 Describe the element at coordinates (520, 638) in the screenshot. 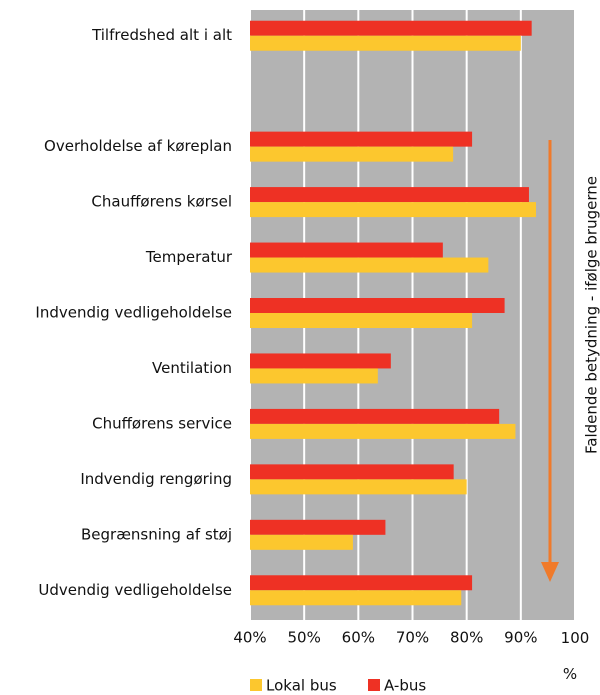

I see `x-tick-label: 90%` at that location.